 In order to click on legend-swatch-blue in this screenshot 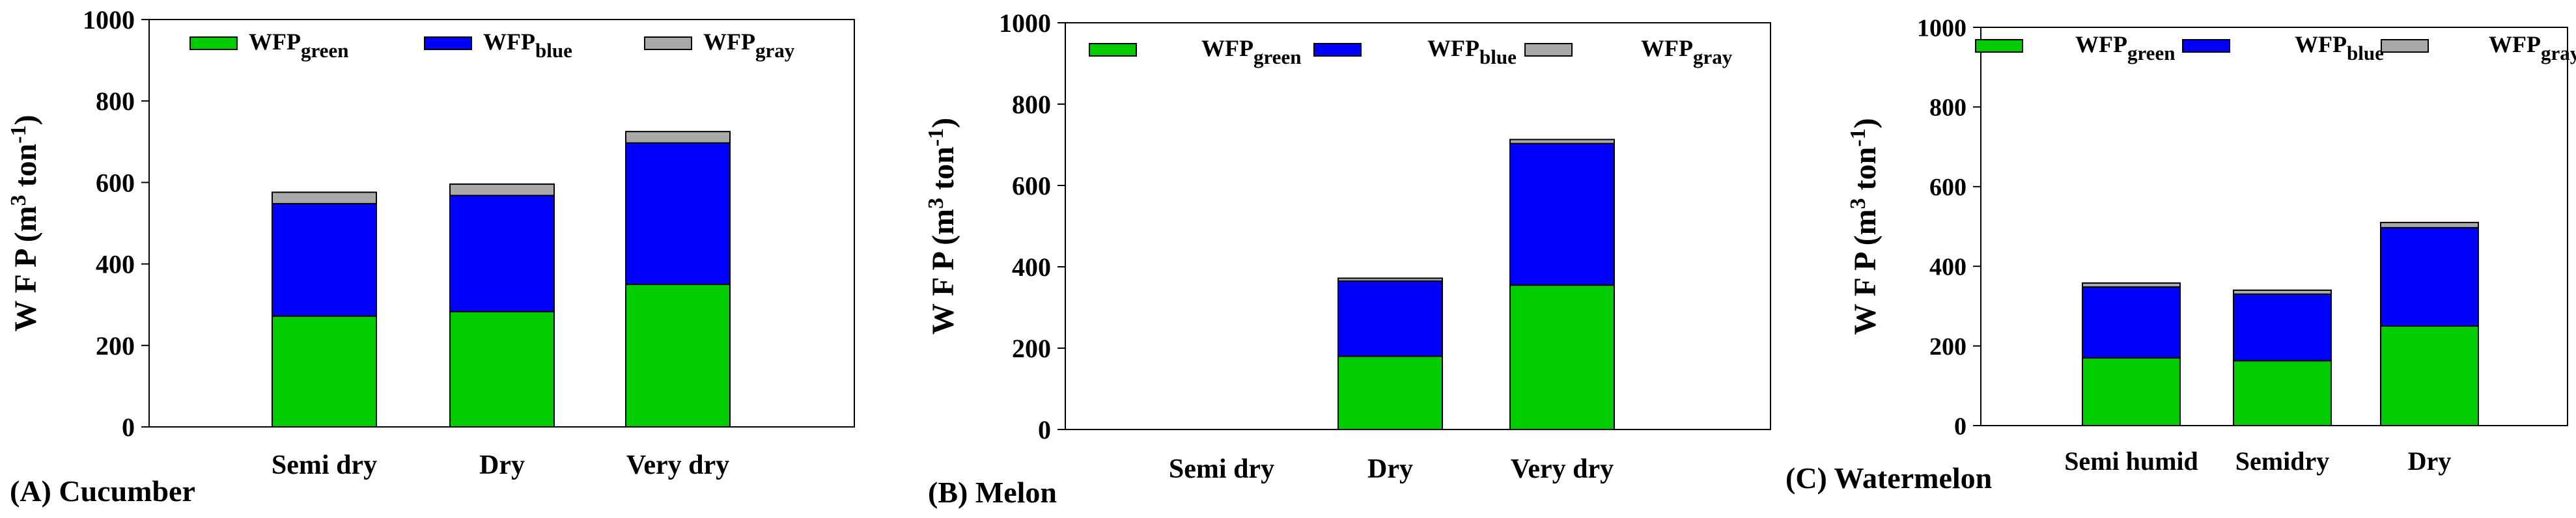, I will do `click(448, 43)`.